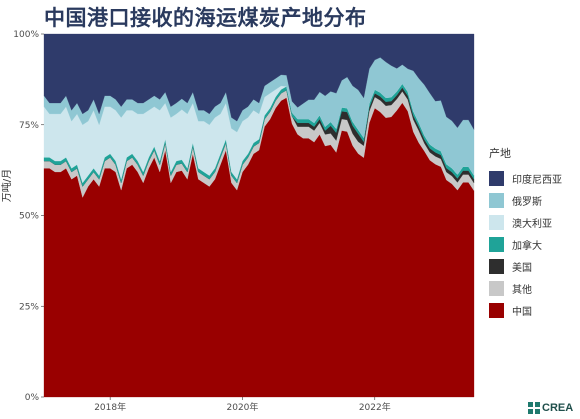  I want to click on legend-item: 加拿大, so click(525, 244).